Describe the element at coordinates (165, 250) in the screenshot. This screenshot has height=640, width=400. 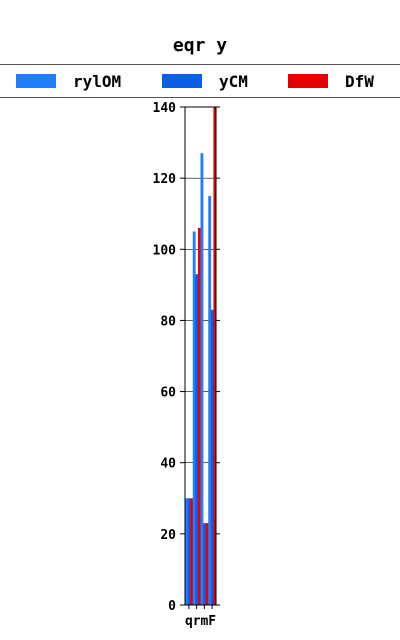
I see `y-tick-label: 100` at that location.